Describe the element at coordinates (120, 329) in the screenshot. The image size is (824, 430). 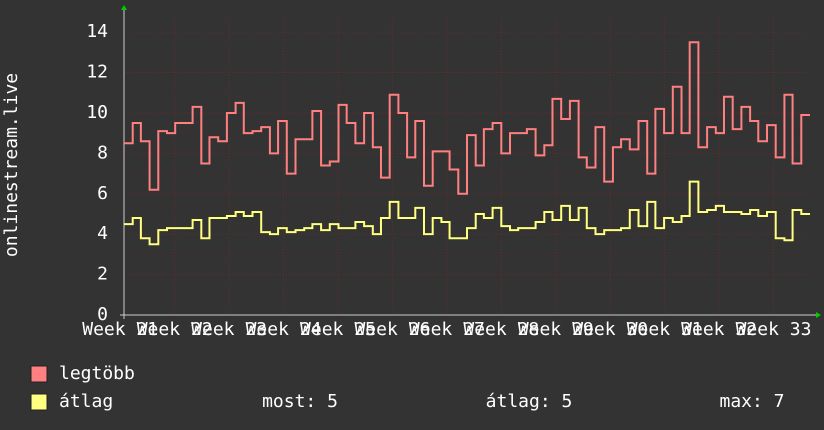
I see `x-tick-label: Week 21` at that location.